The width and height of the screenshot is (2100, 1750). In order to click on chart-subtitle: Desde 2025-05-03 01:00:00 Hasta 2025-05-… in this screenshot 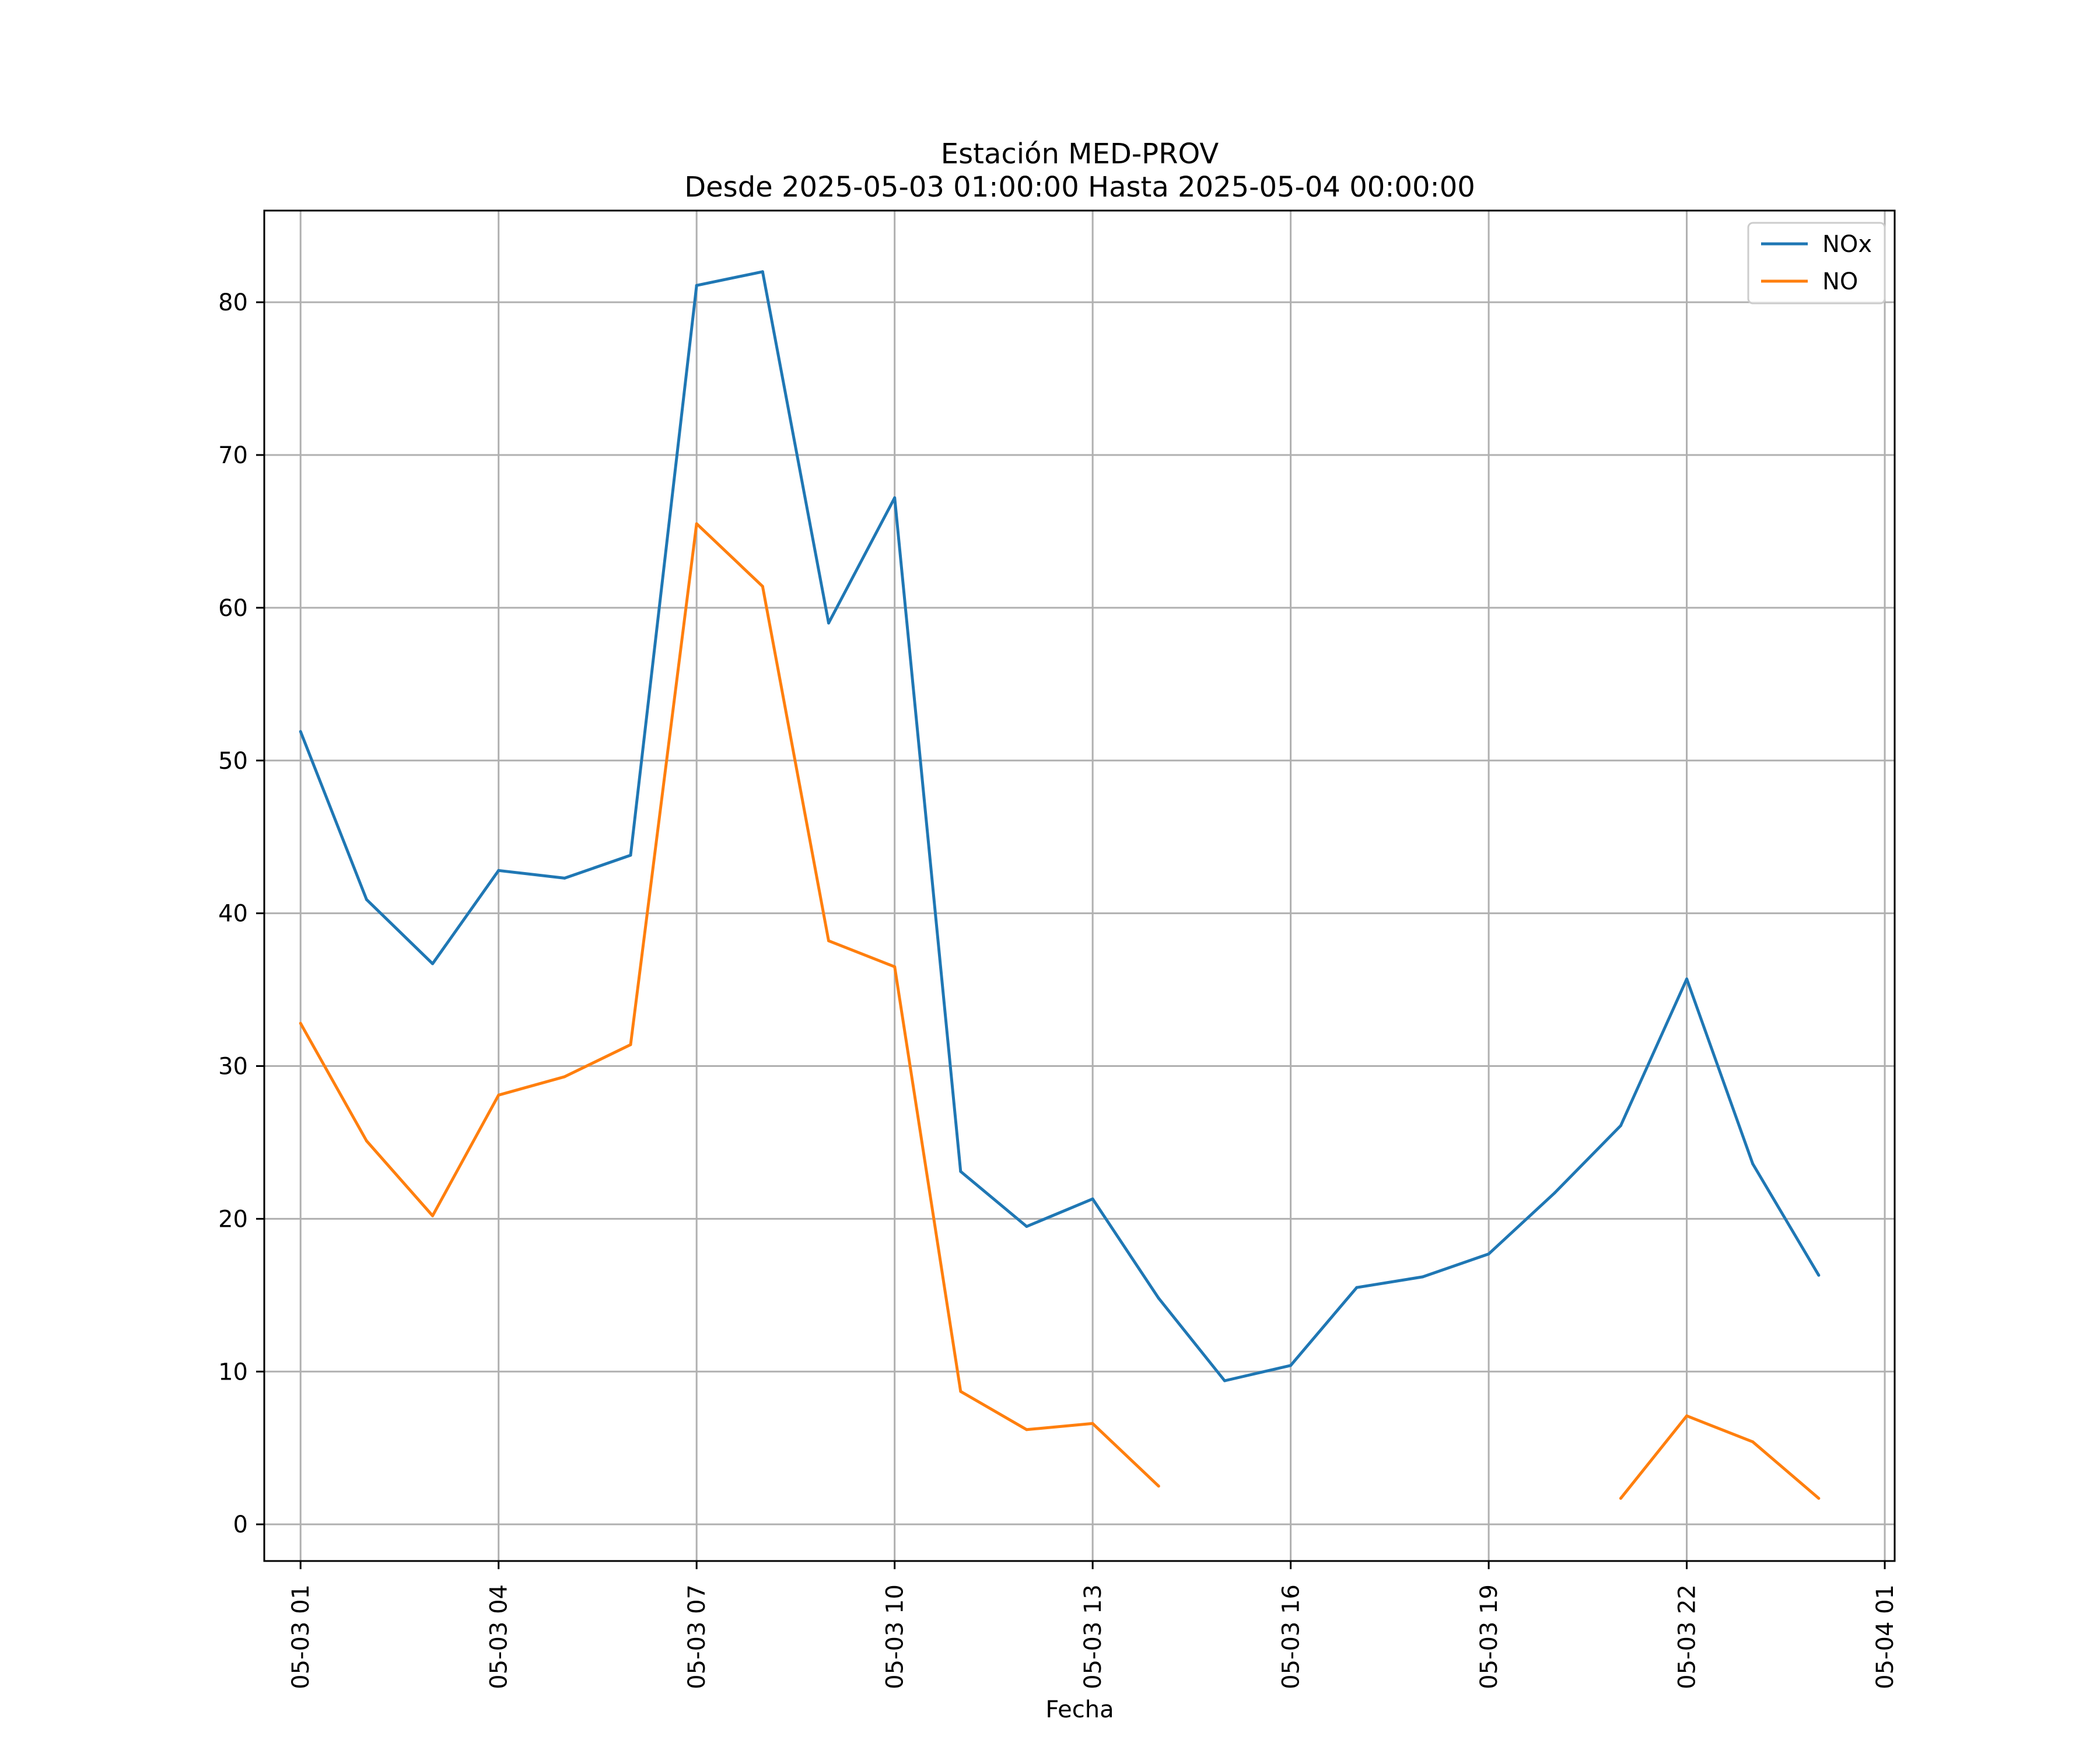, I will do `click(1079, 187)`.